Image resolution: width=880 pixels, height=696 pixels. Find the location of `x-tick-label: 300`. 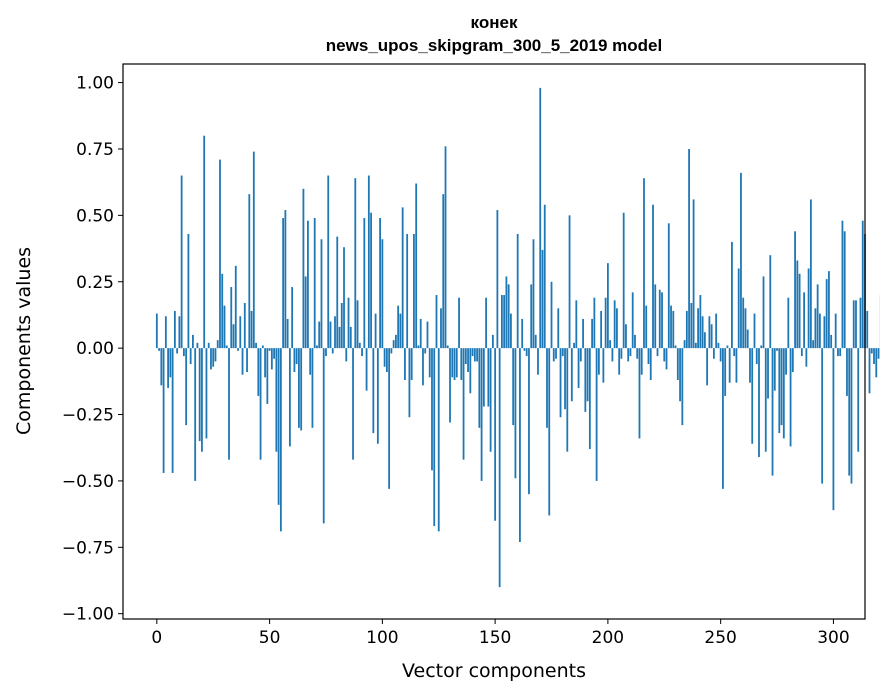

x-tick-label: 300 is located at coordinates (833, 638).